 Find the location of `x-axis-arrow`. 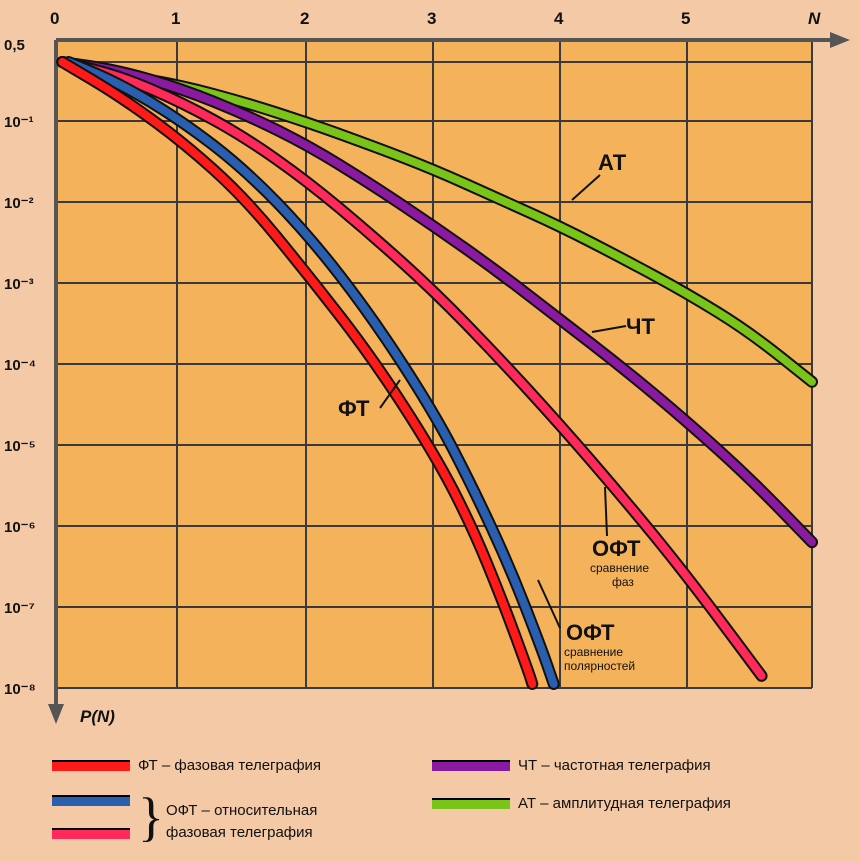

x-axis-arrow is located at coordinates (840, 40).